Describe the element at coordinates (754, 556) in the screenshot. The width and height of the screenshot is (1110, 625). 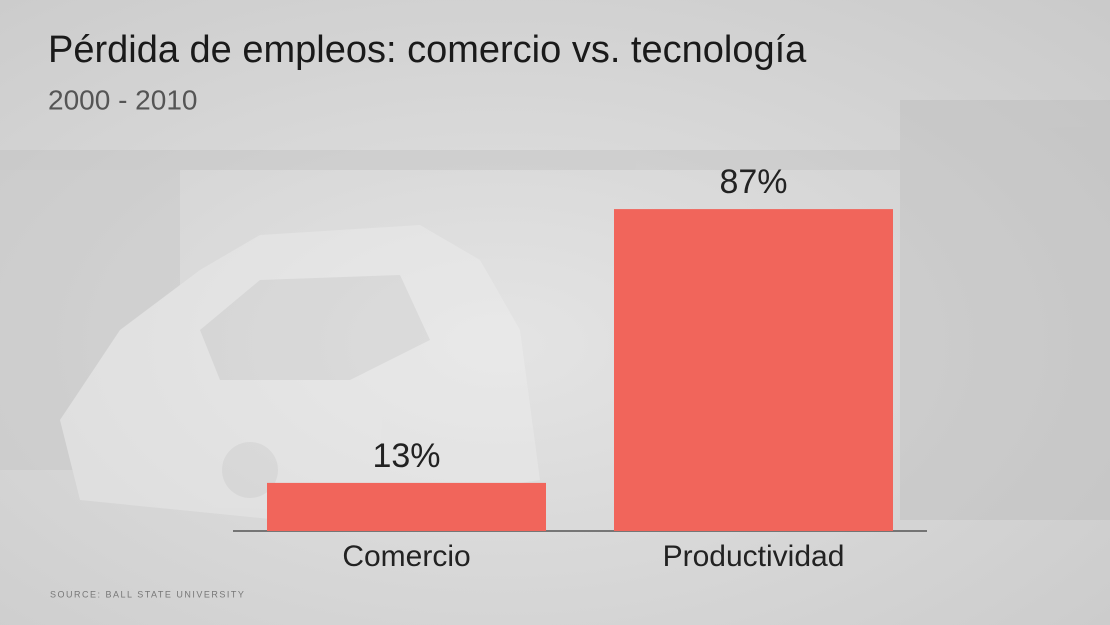
I see `x-tick-label: Productividad` at that location.